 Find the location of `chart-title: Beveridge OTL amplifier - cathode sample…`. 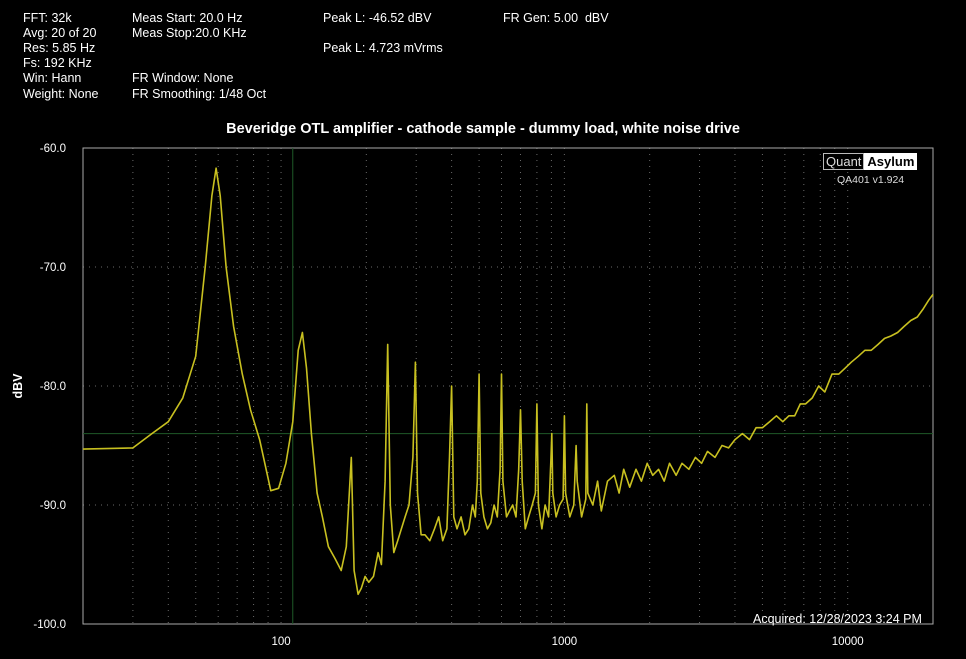

chart-title: Beveridge OTL amplifier - cathode sample… is located at coordinates (483, 129).